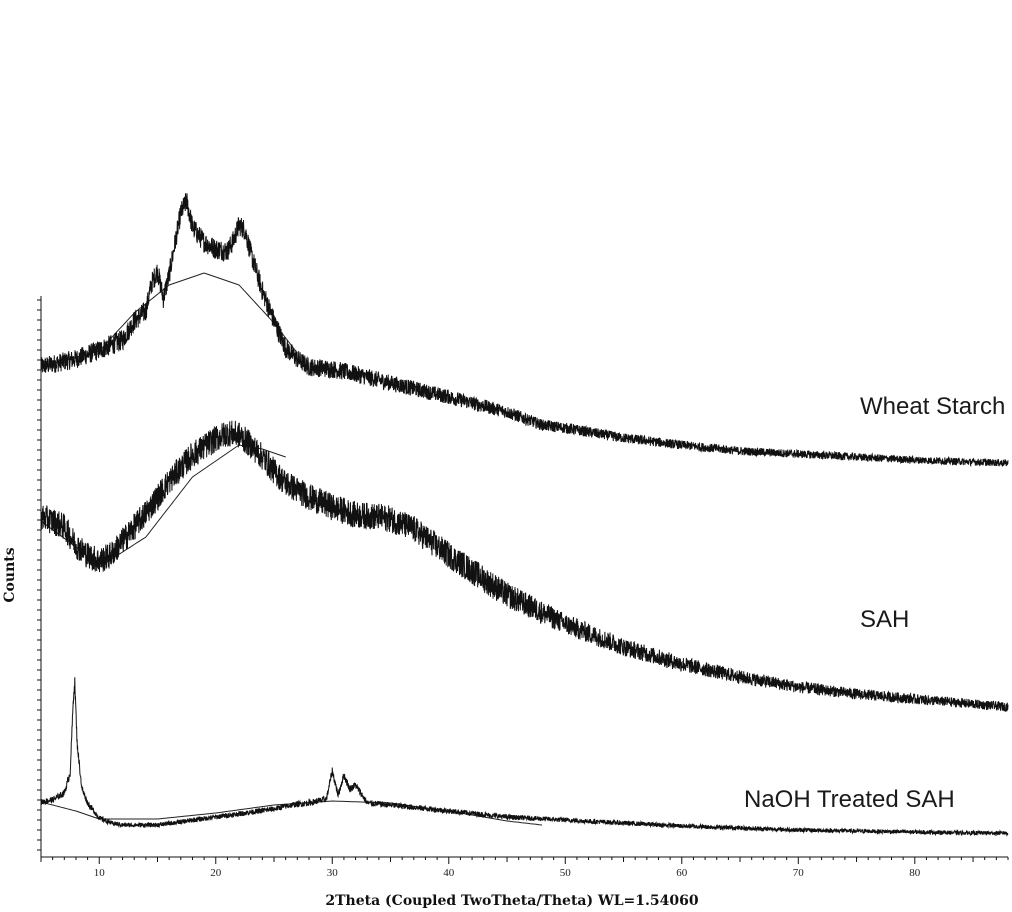 This screenshot has height=912, width=1012. What do you see at coordinates (932, 406) in the screenshot?
I see `series-label-wheat-starch: Wheat Starch` at bounding box center [932, 406].